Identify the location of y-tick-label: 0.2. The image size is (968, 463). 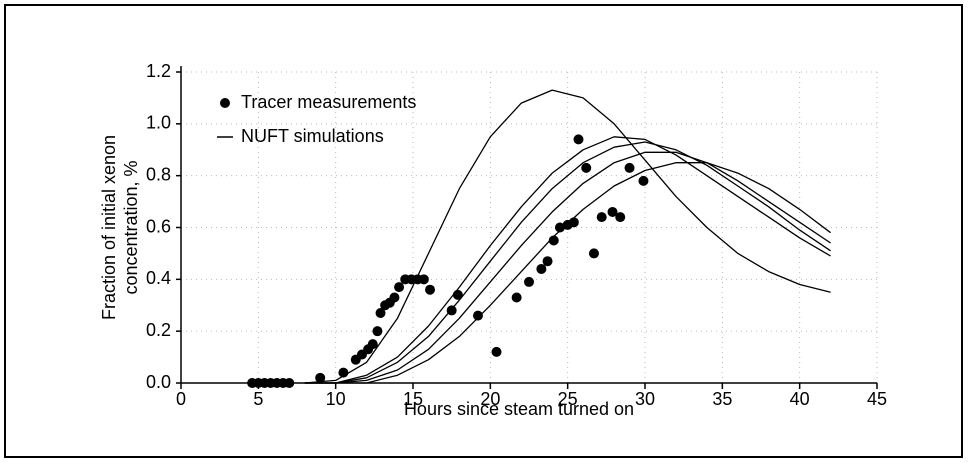
(158, 330).